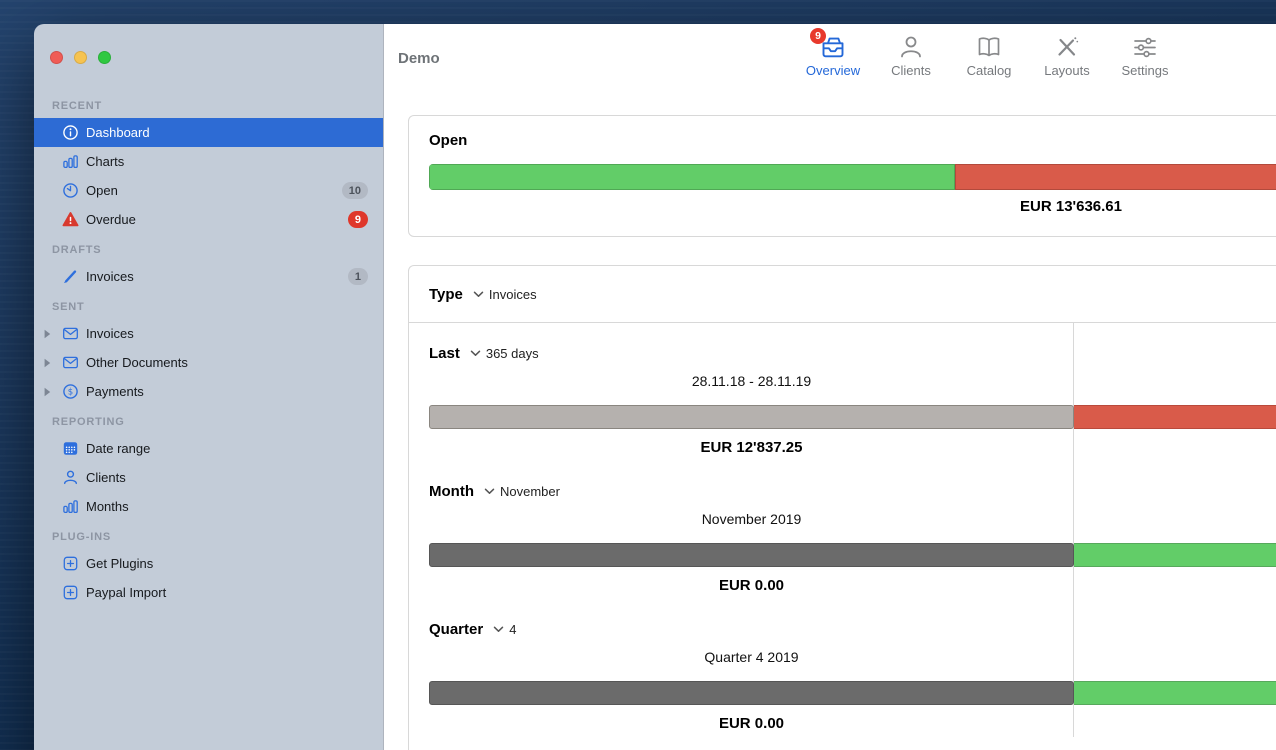 The width and height of the screenshot is (1276, 750). Describe the element at coordinates (741, 668) in the screenshot. I see `period-row-quarter: Quarter 4 Quarter 4 2019 EUR 0.00` at that location.